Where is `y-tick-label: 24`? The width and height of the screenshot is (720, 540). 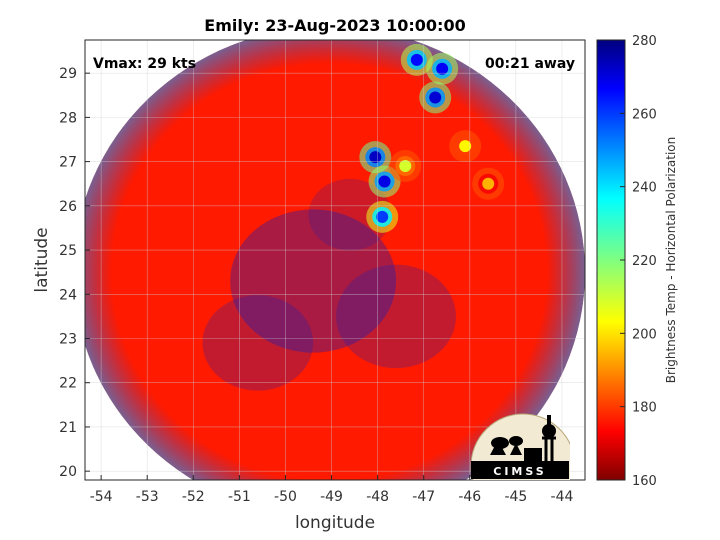 y-tick-label: 24 is located at coordinates (68, 295).